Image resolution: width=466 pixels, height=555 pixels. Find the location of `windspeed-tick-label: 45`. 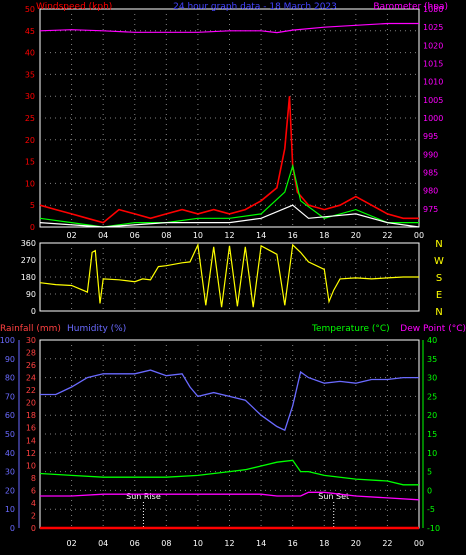

windspeed-tick-label: 45 is located at coordinates (30, 31).